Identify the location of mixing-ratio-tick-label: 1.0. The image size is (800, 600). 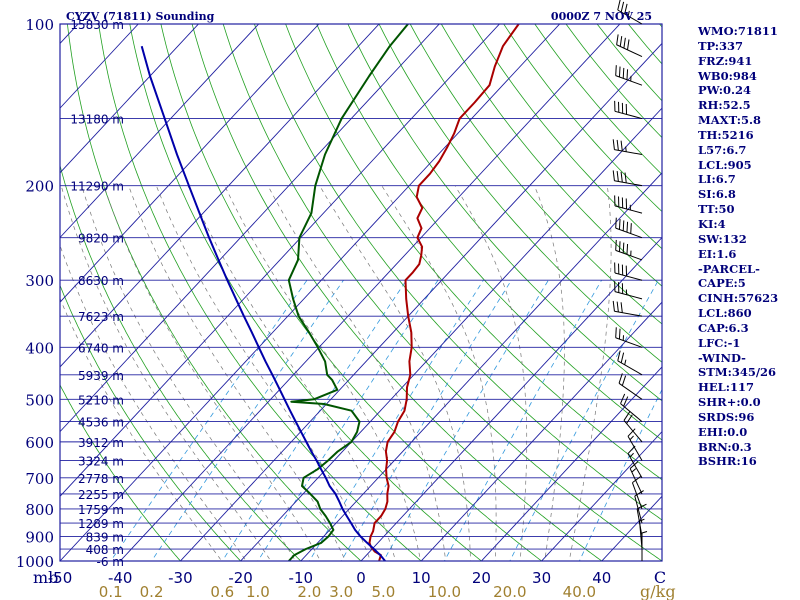
(258, 591).